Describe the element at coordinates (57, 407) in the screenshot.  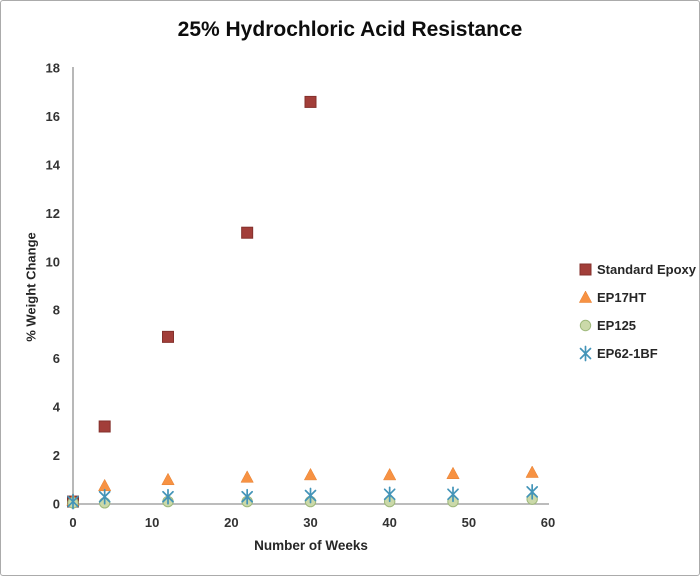
I see `y-tick-label: 4` at that location.